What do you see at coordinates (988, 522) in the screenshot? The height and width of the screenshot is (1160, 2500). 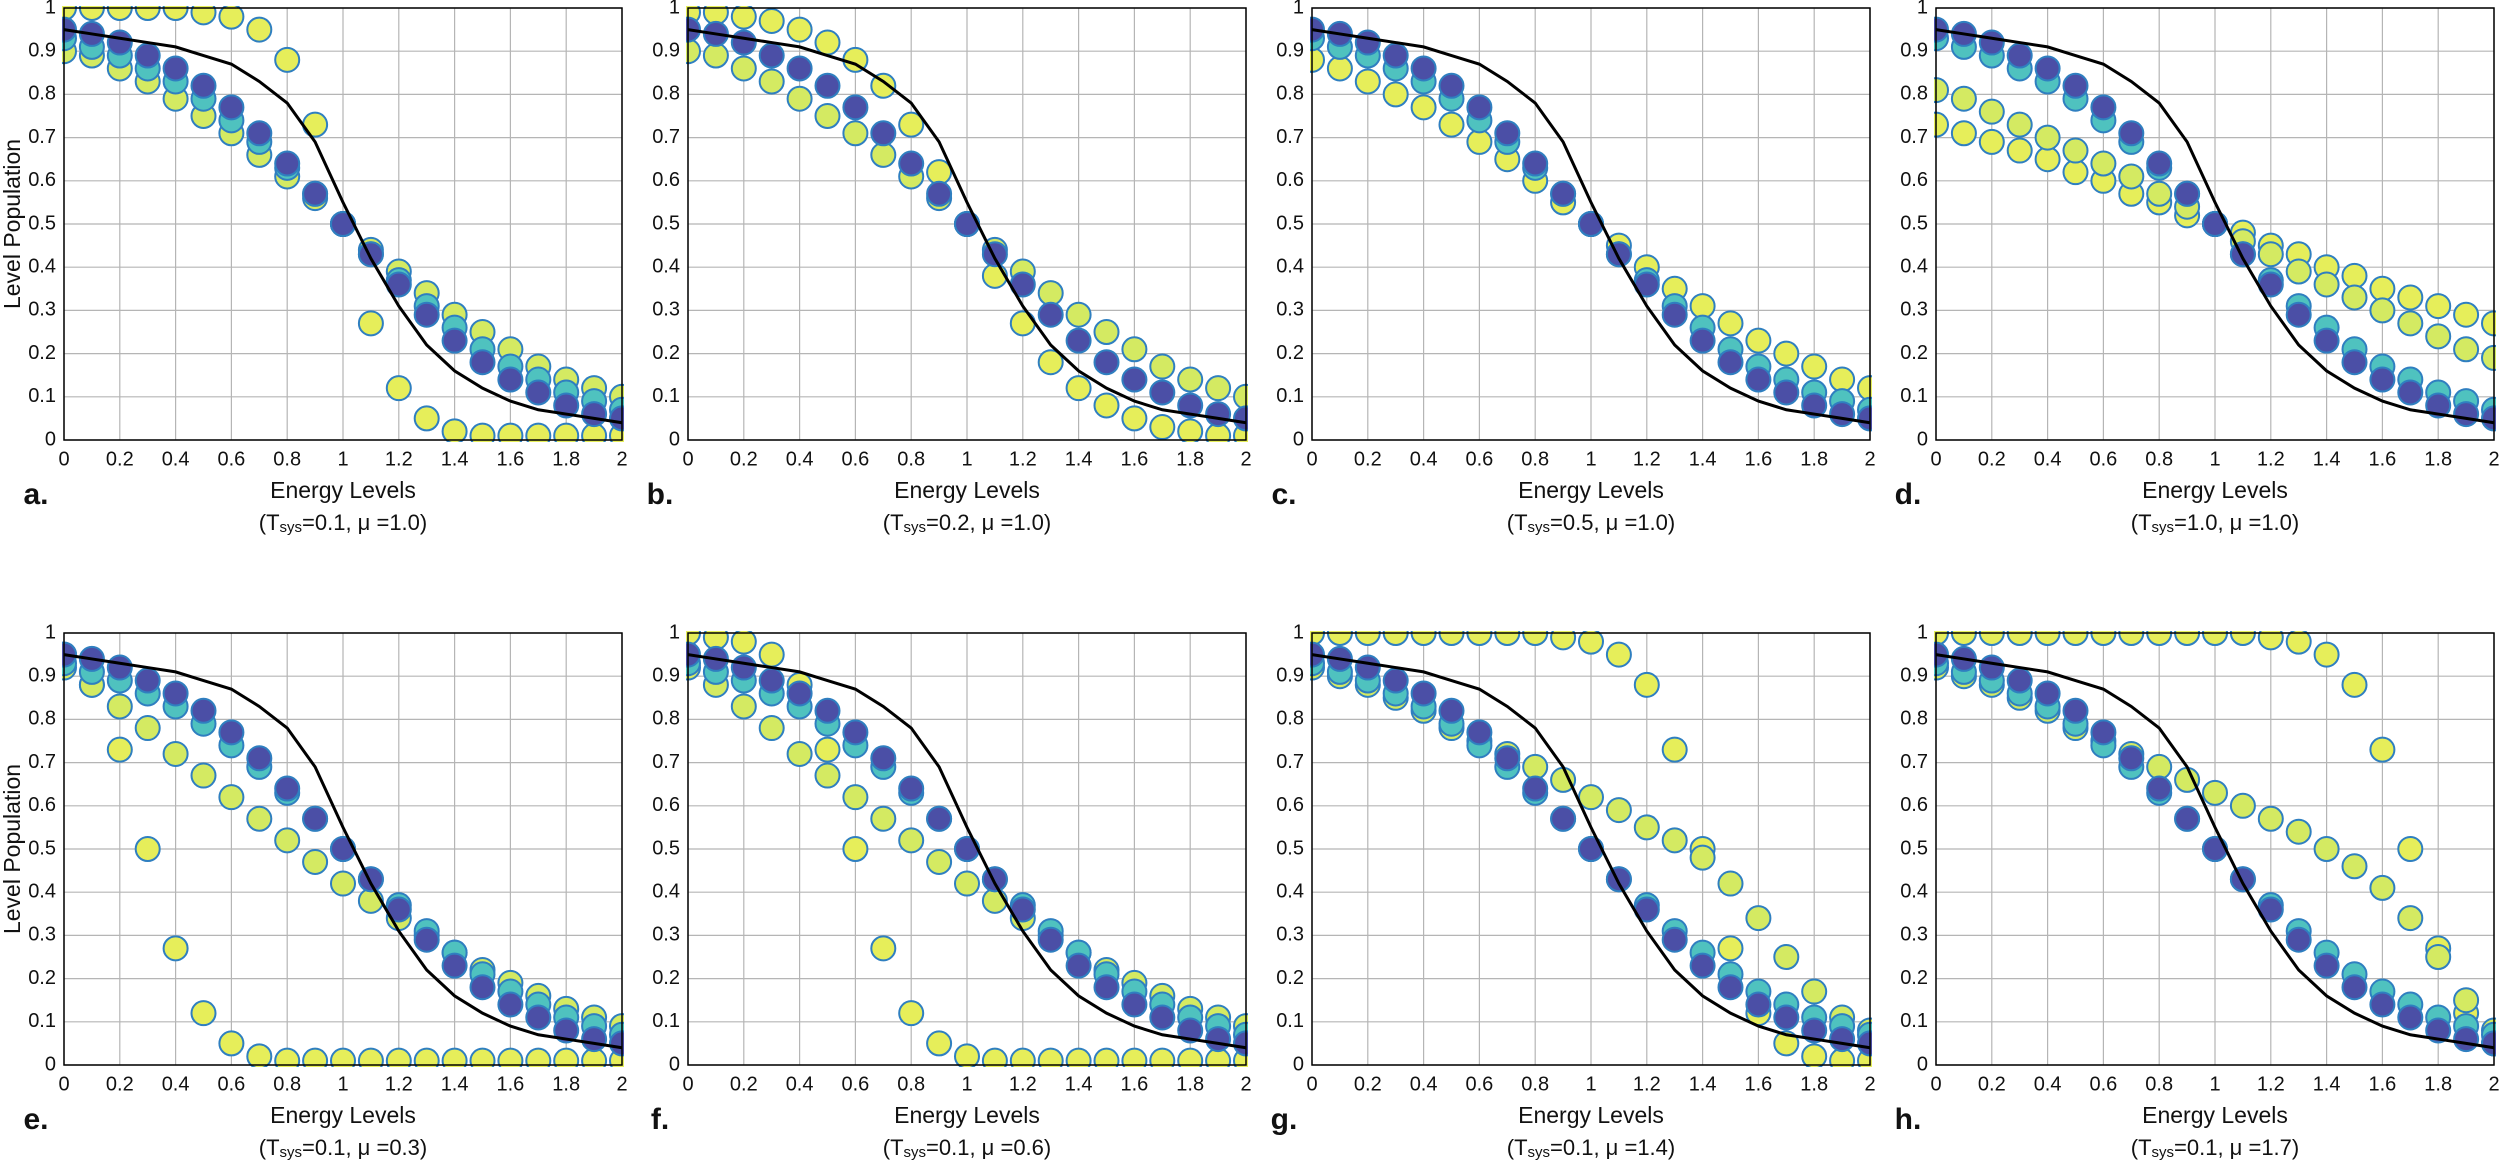 I see `caption-part: =0.2, μ =1.0)` at bounding box center [988, 522].